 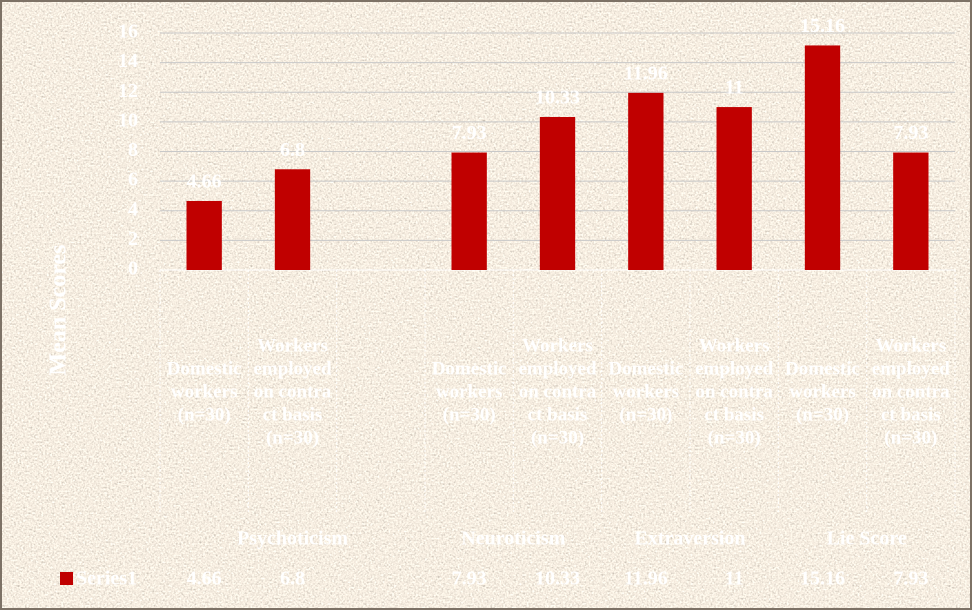 What do you see at coordinates (133, 150) in the screenshot?
I see `y-tick-label: 8` at bounding box center [133, 150].